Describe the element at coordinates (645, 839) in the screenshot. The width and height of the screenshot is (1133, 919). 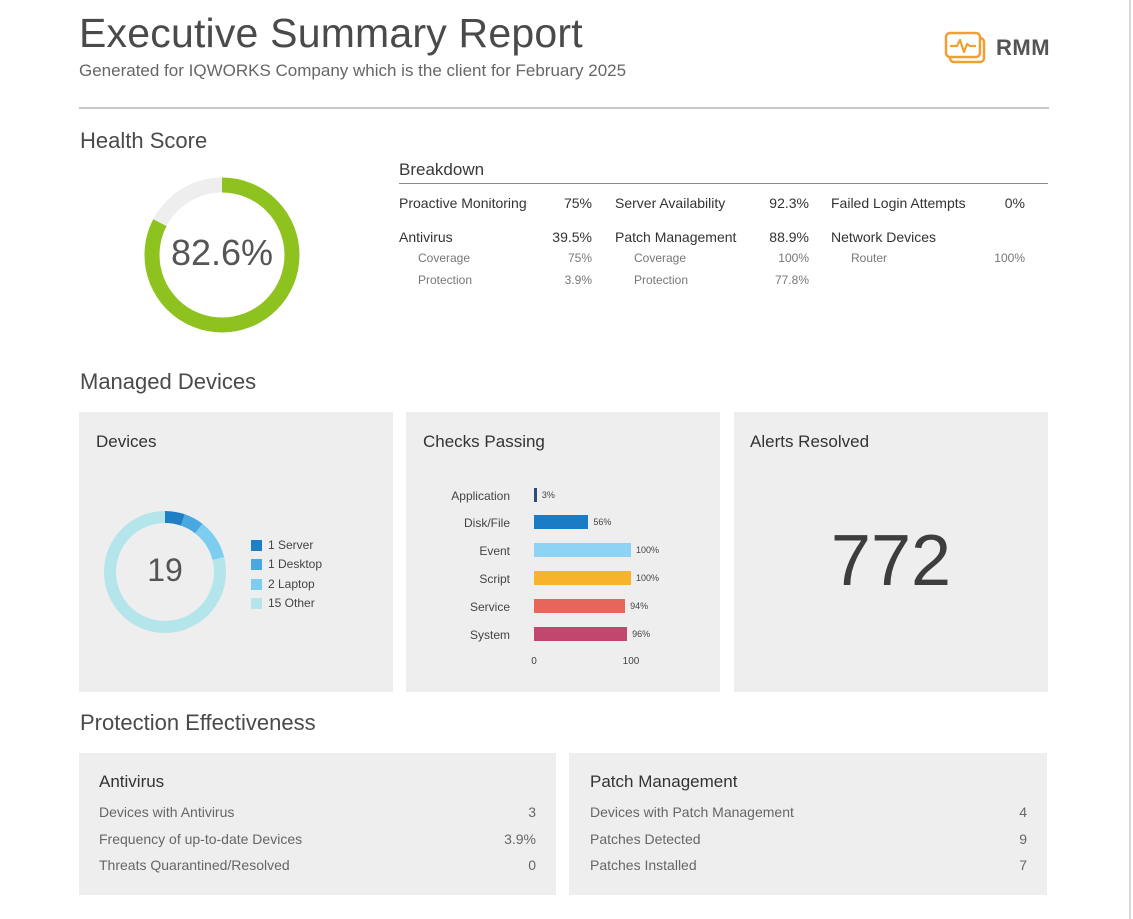
I see `pm-row-label: Patches Detected` at that location.